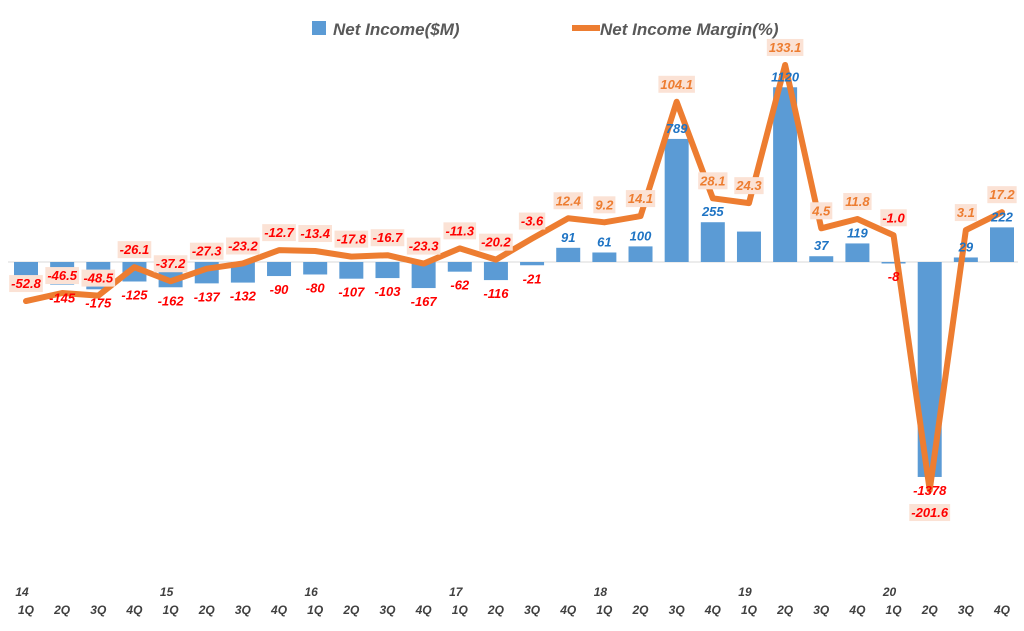 Image resolution: width=1024 pixels, height=631 pixels. What do you see at coordinates (460, 285) in the screenshot?
I see `bar-label-12: -62` at bounding box center [460, 285].